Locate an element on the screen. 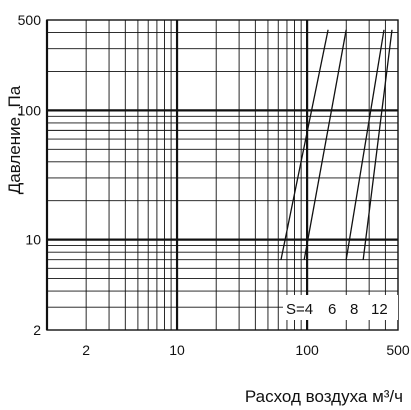 The width and height of the screenshot is (411, 410). x-tick-label: 2 is located at coordinates (86, 350).